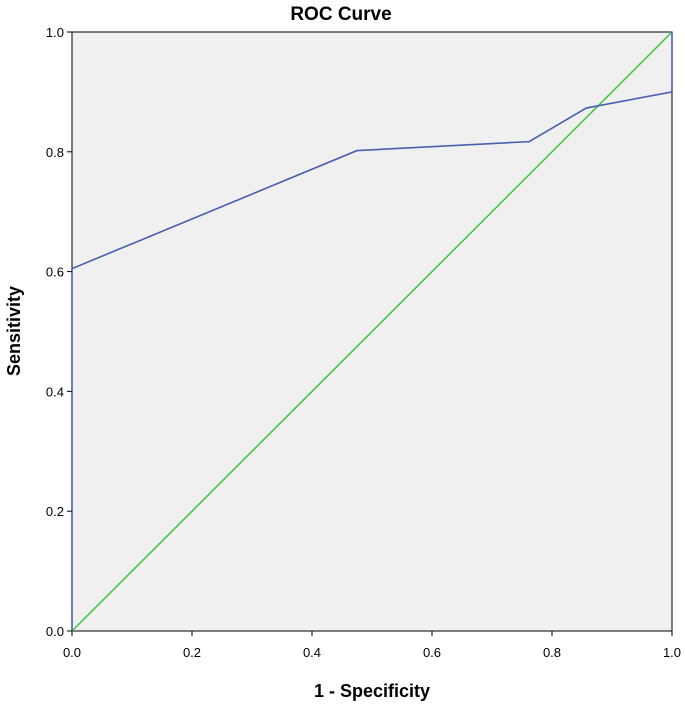 The image size is (685, 704). Describe the element at coordinates (55, 32) in the screenshot. I see `y-tick-label: 1.0` at that location.